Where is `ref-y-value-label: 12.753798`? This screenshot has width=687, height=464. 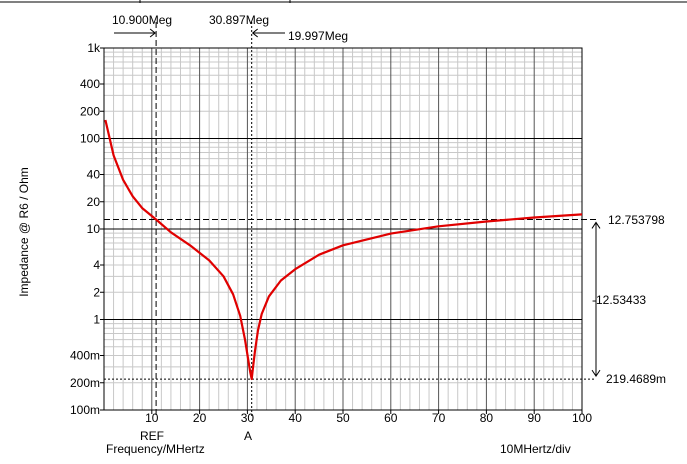
ref-y-value-label: 12.753798 is located at coordinates (636, 220).